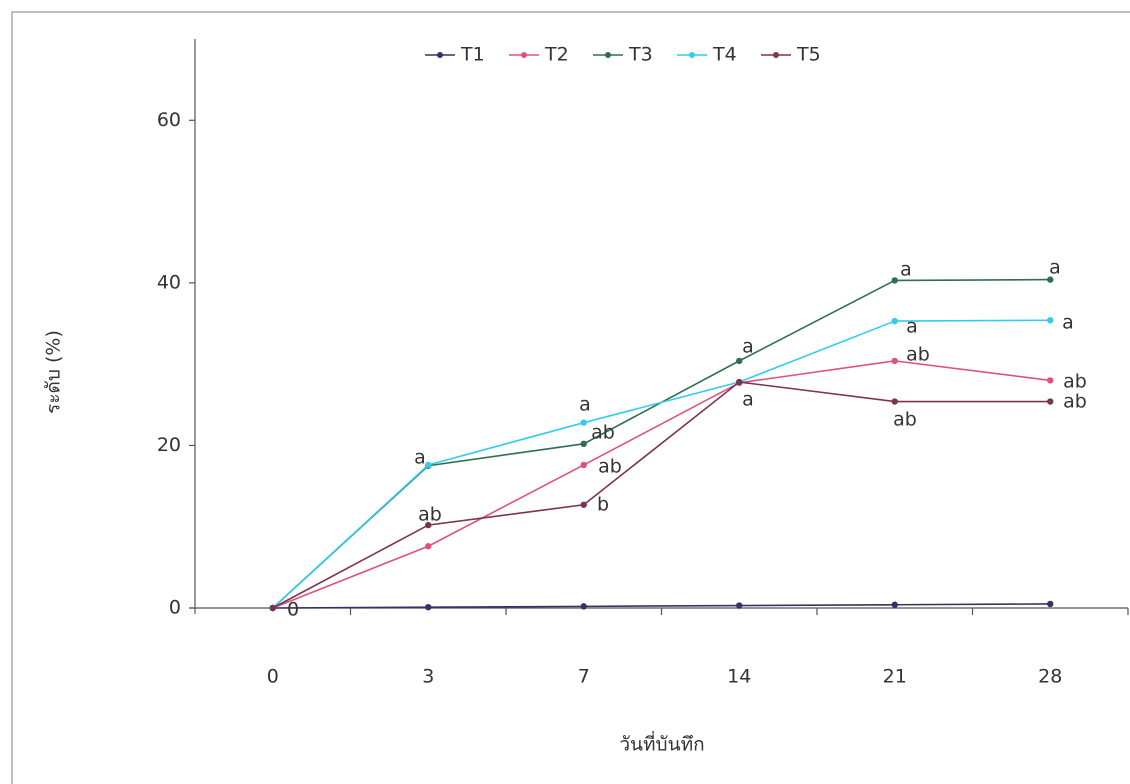 The height and width of the screenshot is (784, 1130). Describe the element at coordinates (169, 282) in the screenshot. I see `y-tick-label: 40` at that location.